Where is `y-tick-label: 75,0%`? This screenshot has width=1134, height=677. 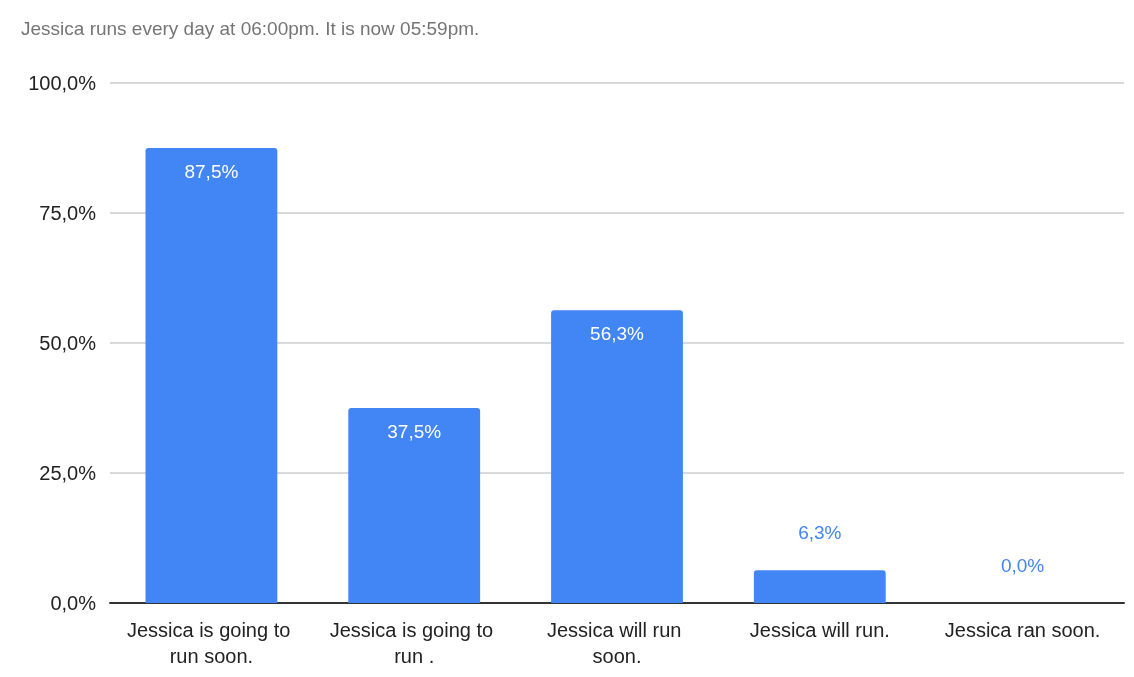
y-tick-label: 75,0% is located at coordinates (68, 213).